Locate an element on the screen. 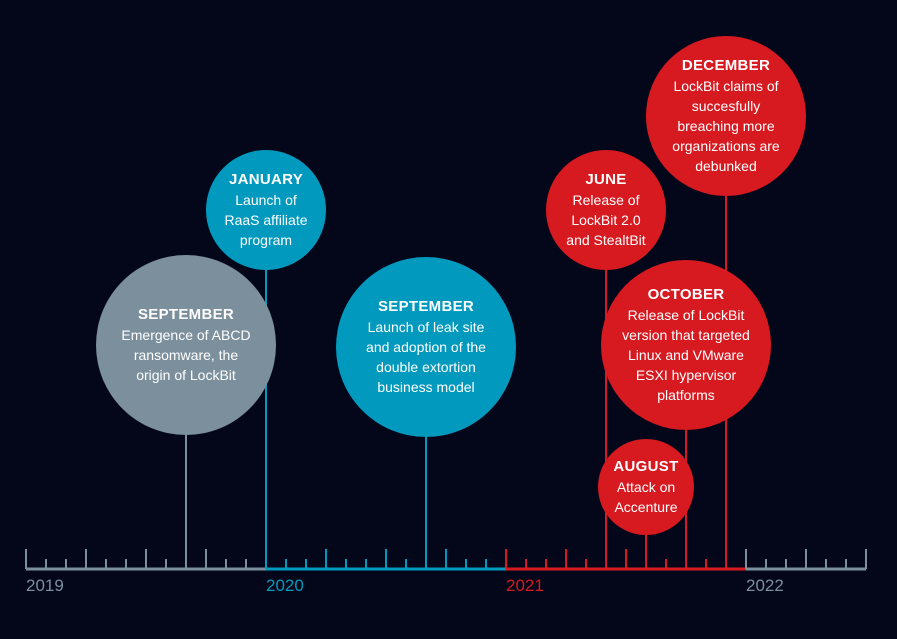  event-month: JUNE is located at coordinates (606, 179).